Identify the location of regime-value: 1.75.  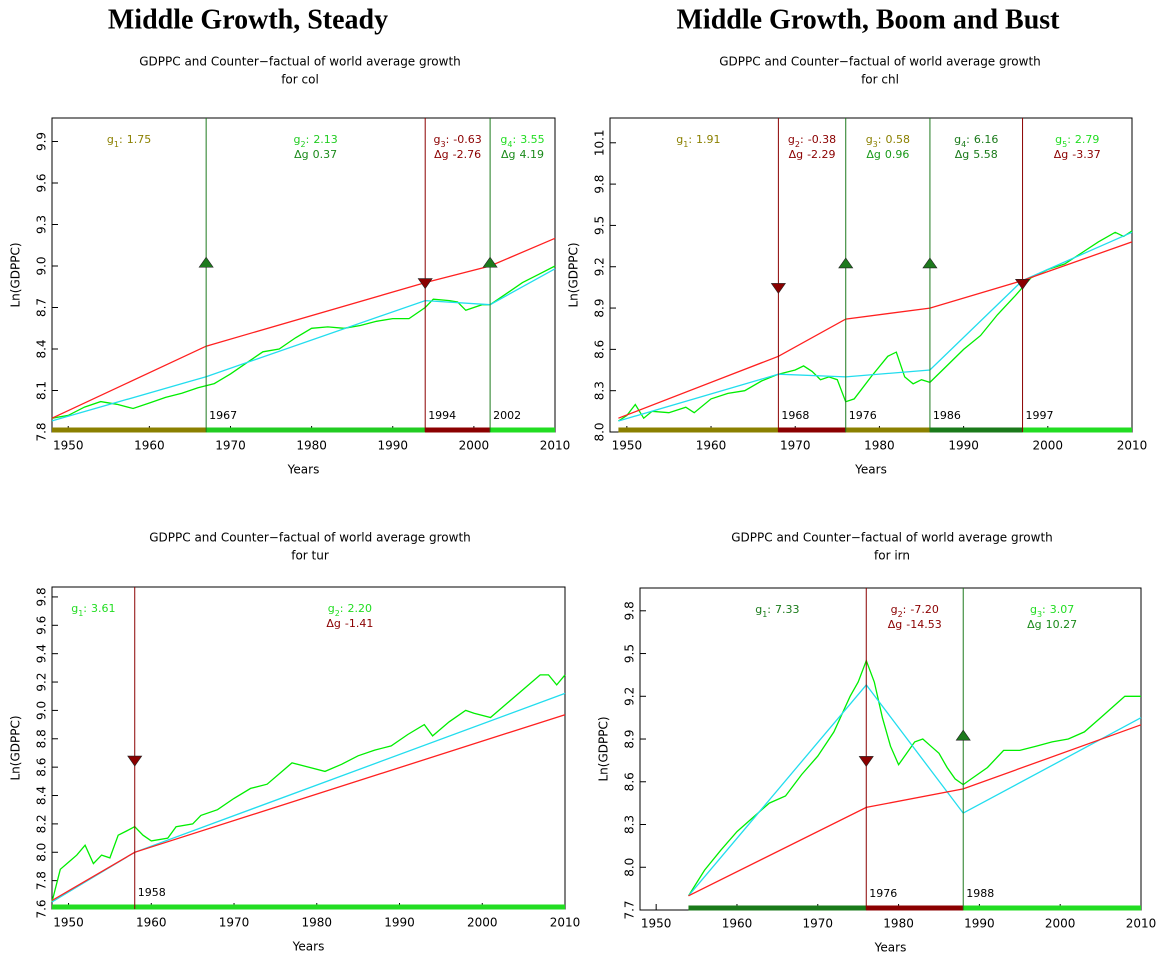
(139, 139).